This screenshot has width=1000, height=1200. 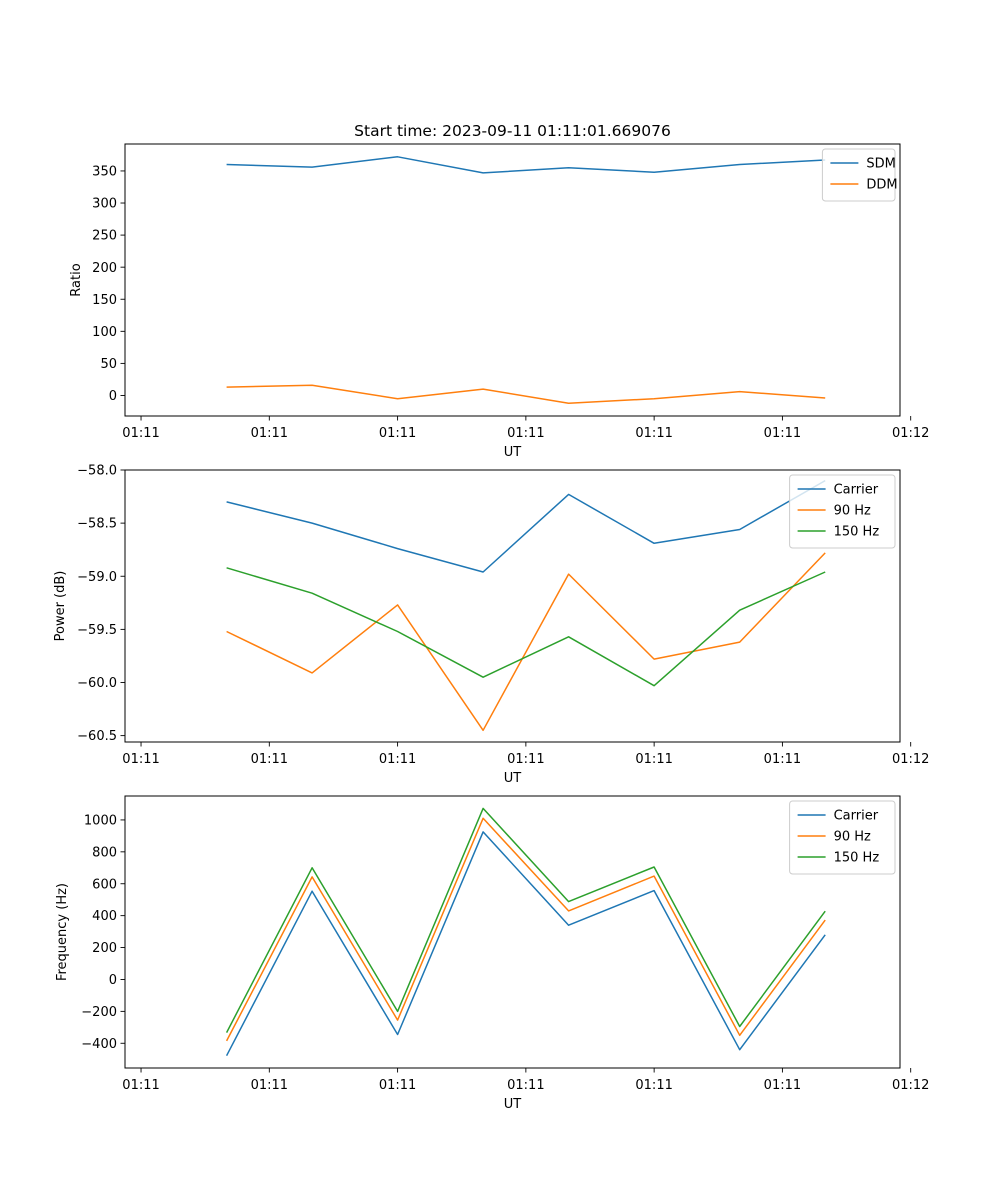 What do you see at coordinates (97, 524) in the screenshot?
I see `y-tick-label: −58.5` at bounding box center [97, 524].